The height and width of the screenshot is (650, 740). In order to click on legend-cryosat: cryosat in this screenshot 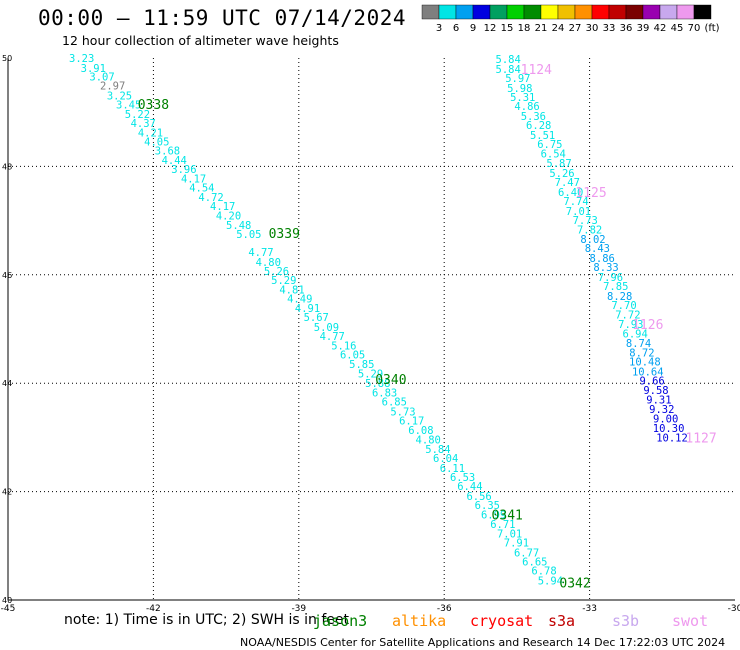, I will do `click(502, 621)`.